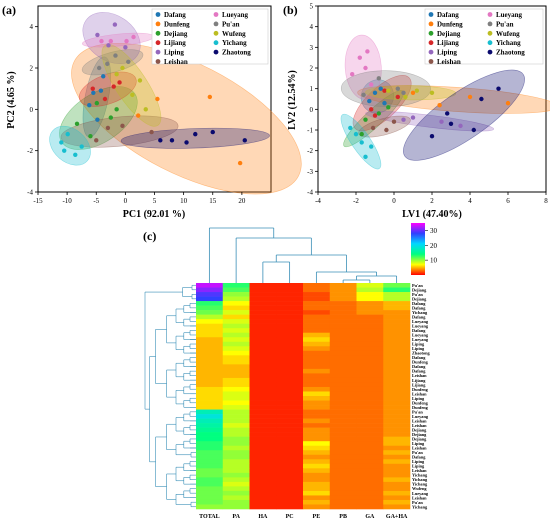 This screenshot has width=550, height=521. Describe the element at coordinates (310, 151) in the screenshot. I see `panel-b-ytick-label: -2` at that location.